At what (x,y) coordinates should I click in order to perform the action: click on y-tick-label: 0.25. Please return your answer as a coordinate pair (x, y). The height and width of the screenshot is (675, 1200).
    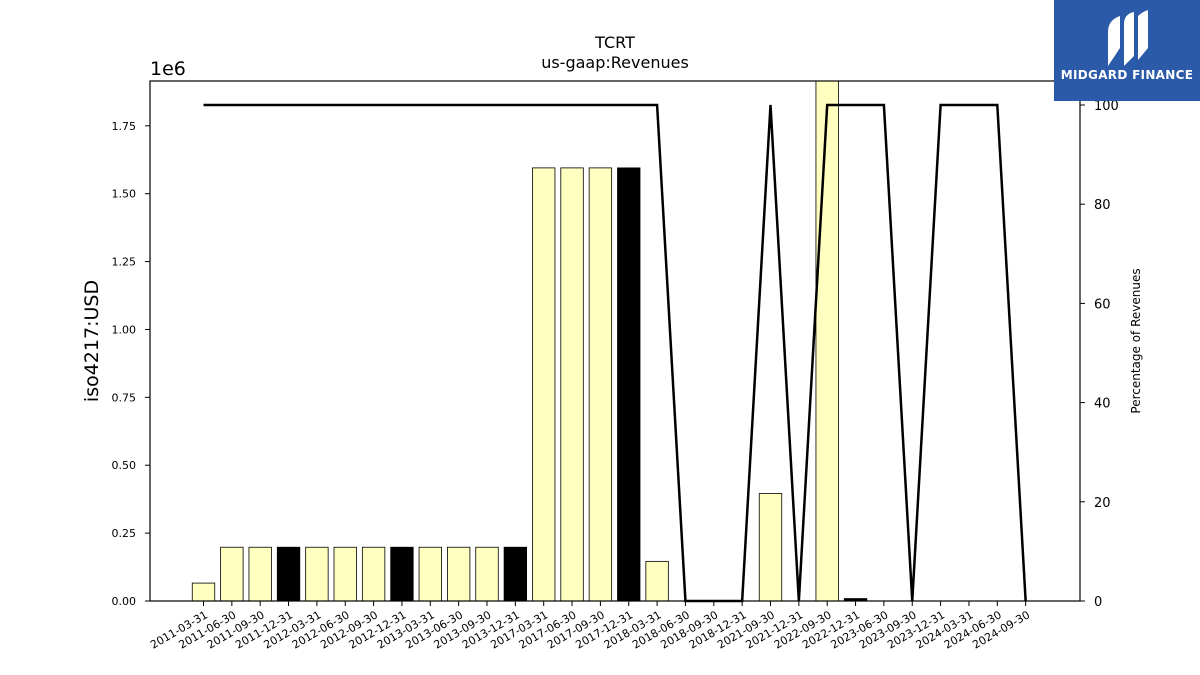
    Looking at the image, I should click on (124, 533).